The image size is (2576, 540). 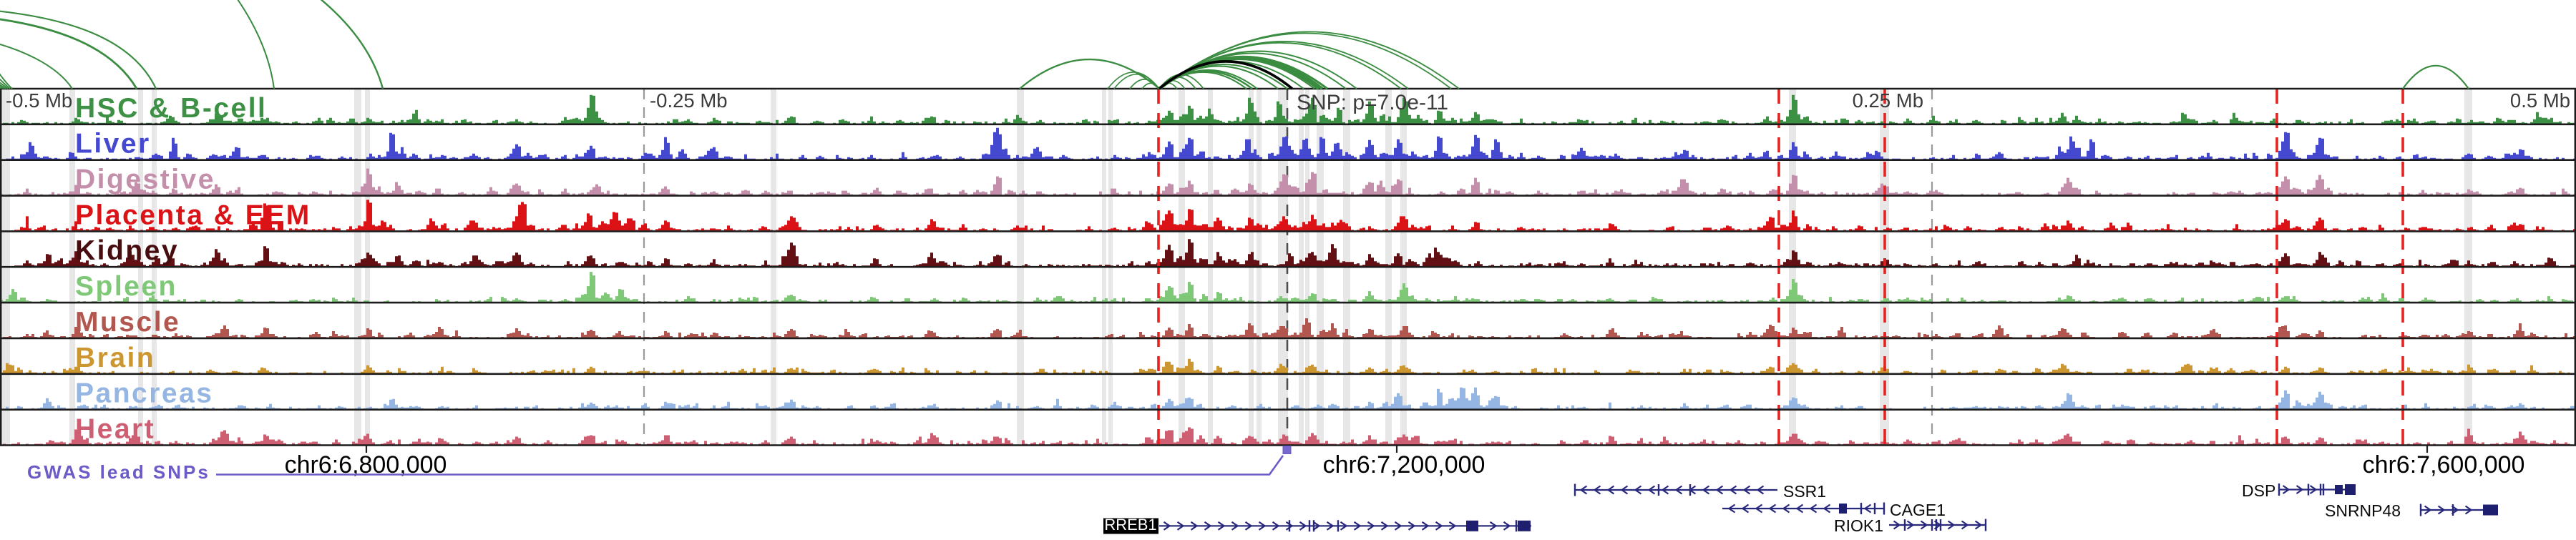 What do you see at coordinates (2444, 464) in the screenshot?
I see `svg-text: chr6:7,600,000` at bounding box center [2444, 464].